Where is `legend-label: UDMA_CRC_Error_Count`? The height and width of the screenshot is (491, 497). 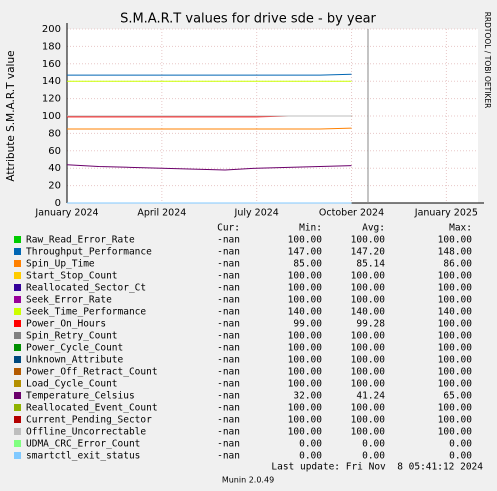 legend-label: UDMA_CRC_Error_Count is located at coordinates (83, 444).